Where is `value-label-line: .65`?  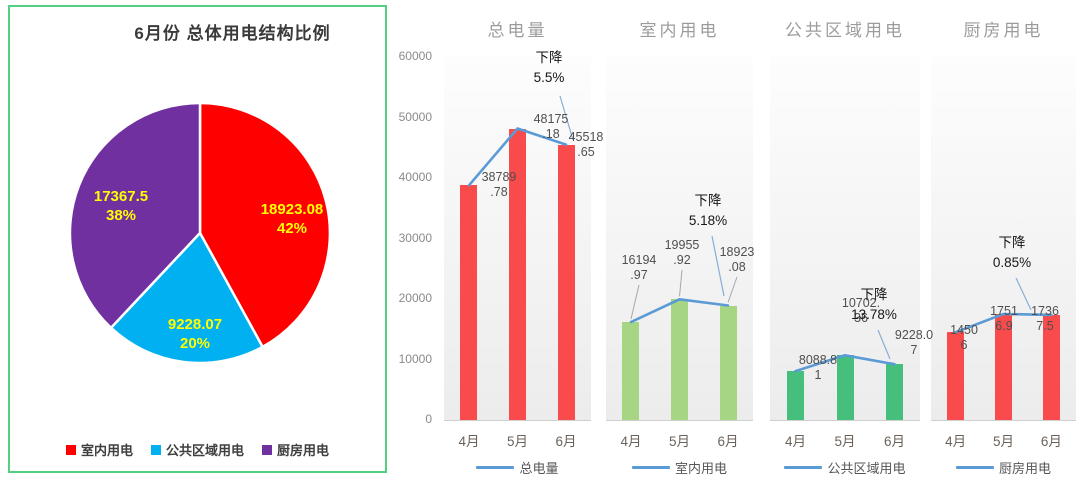 value-label-line: .65 is located at coordinates (586, 152).